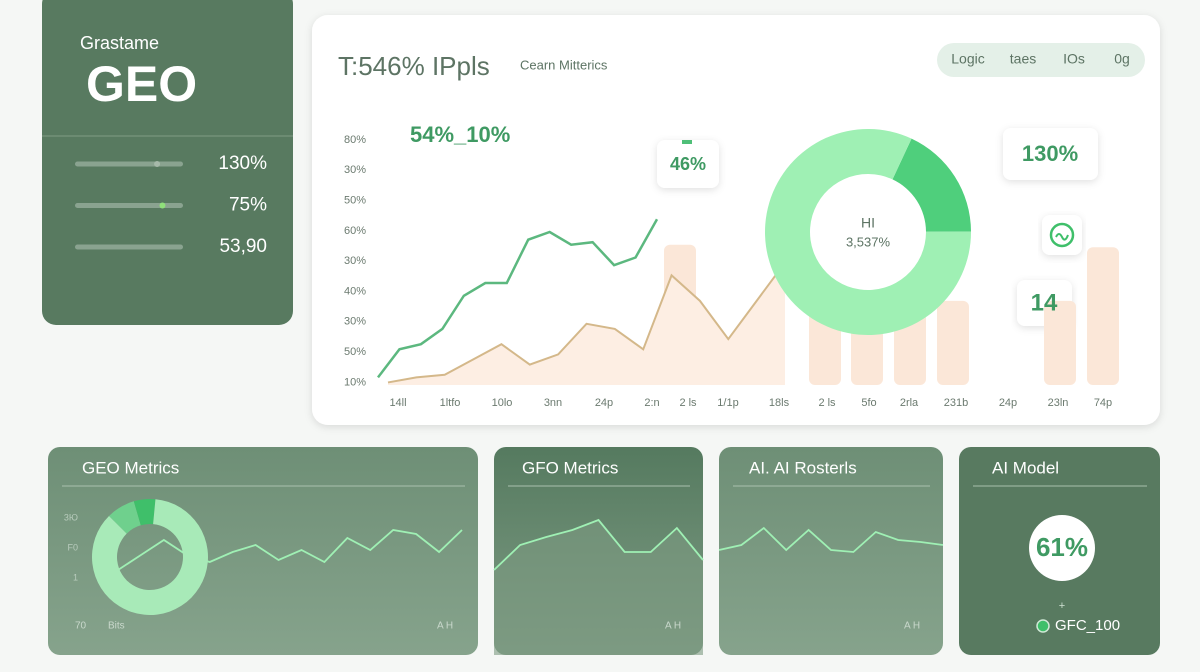  I want to click on card-title: AI Model, so click(1025, 467).